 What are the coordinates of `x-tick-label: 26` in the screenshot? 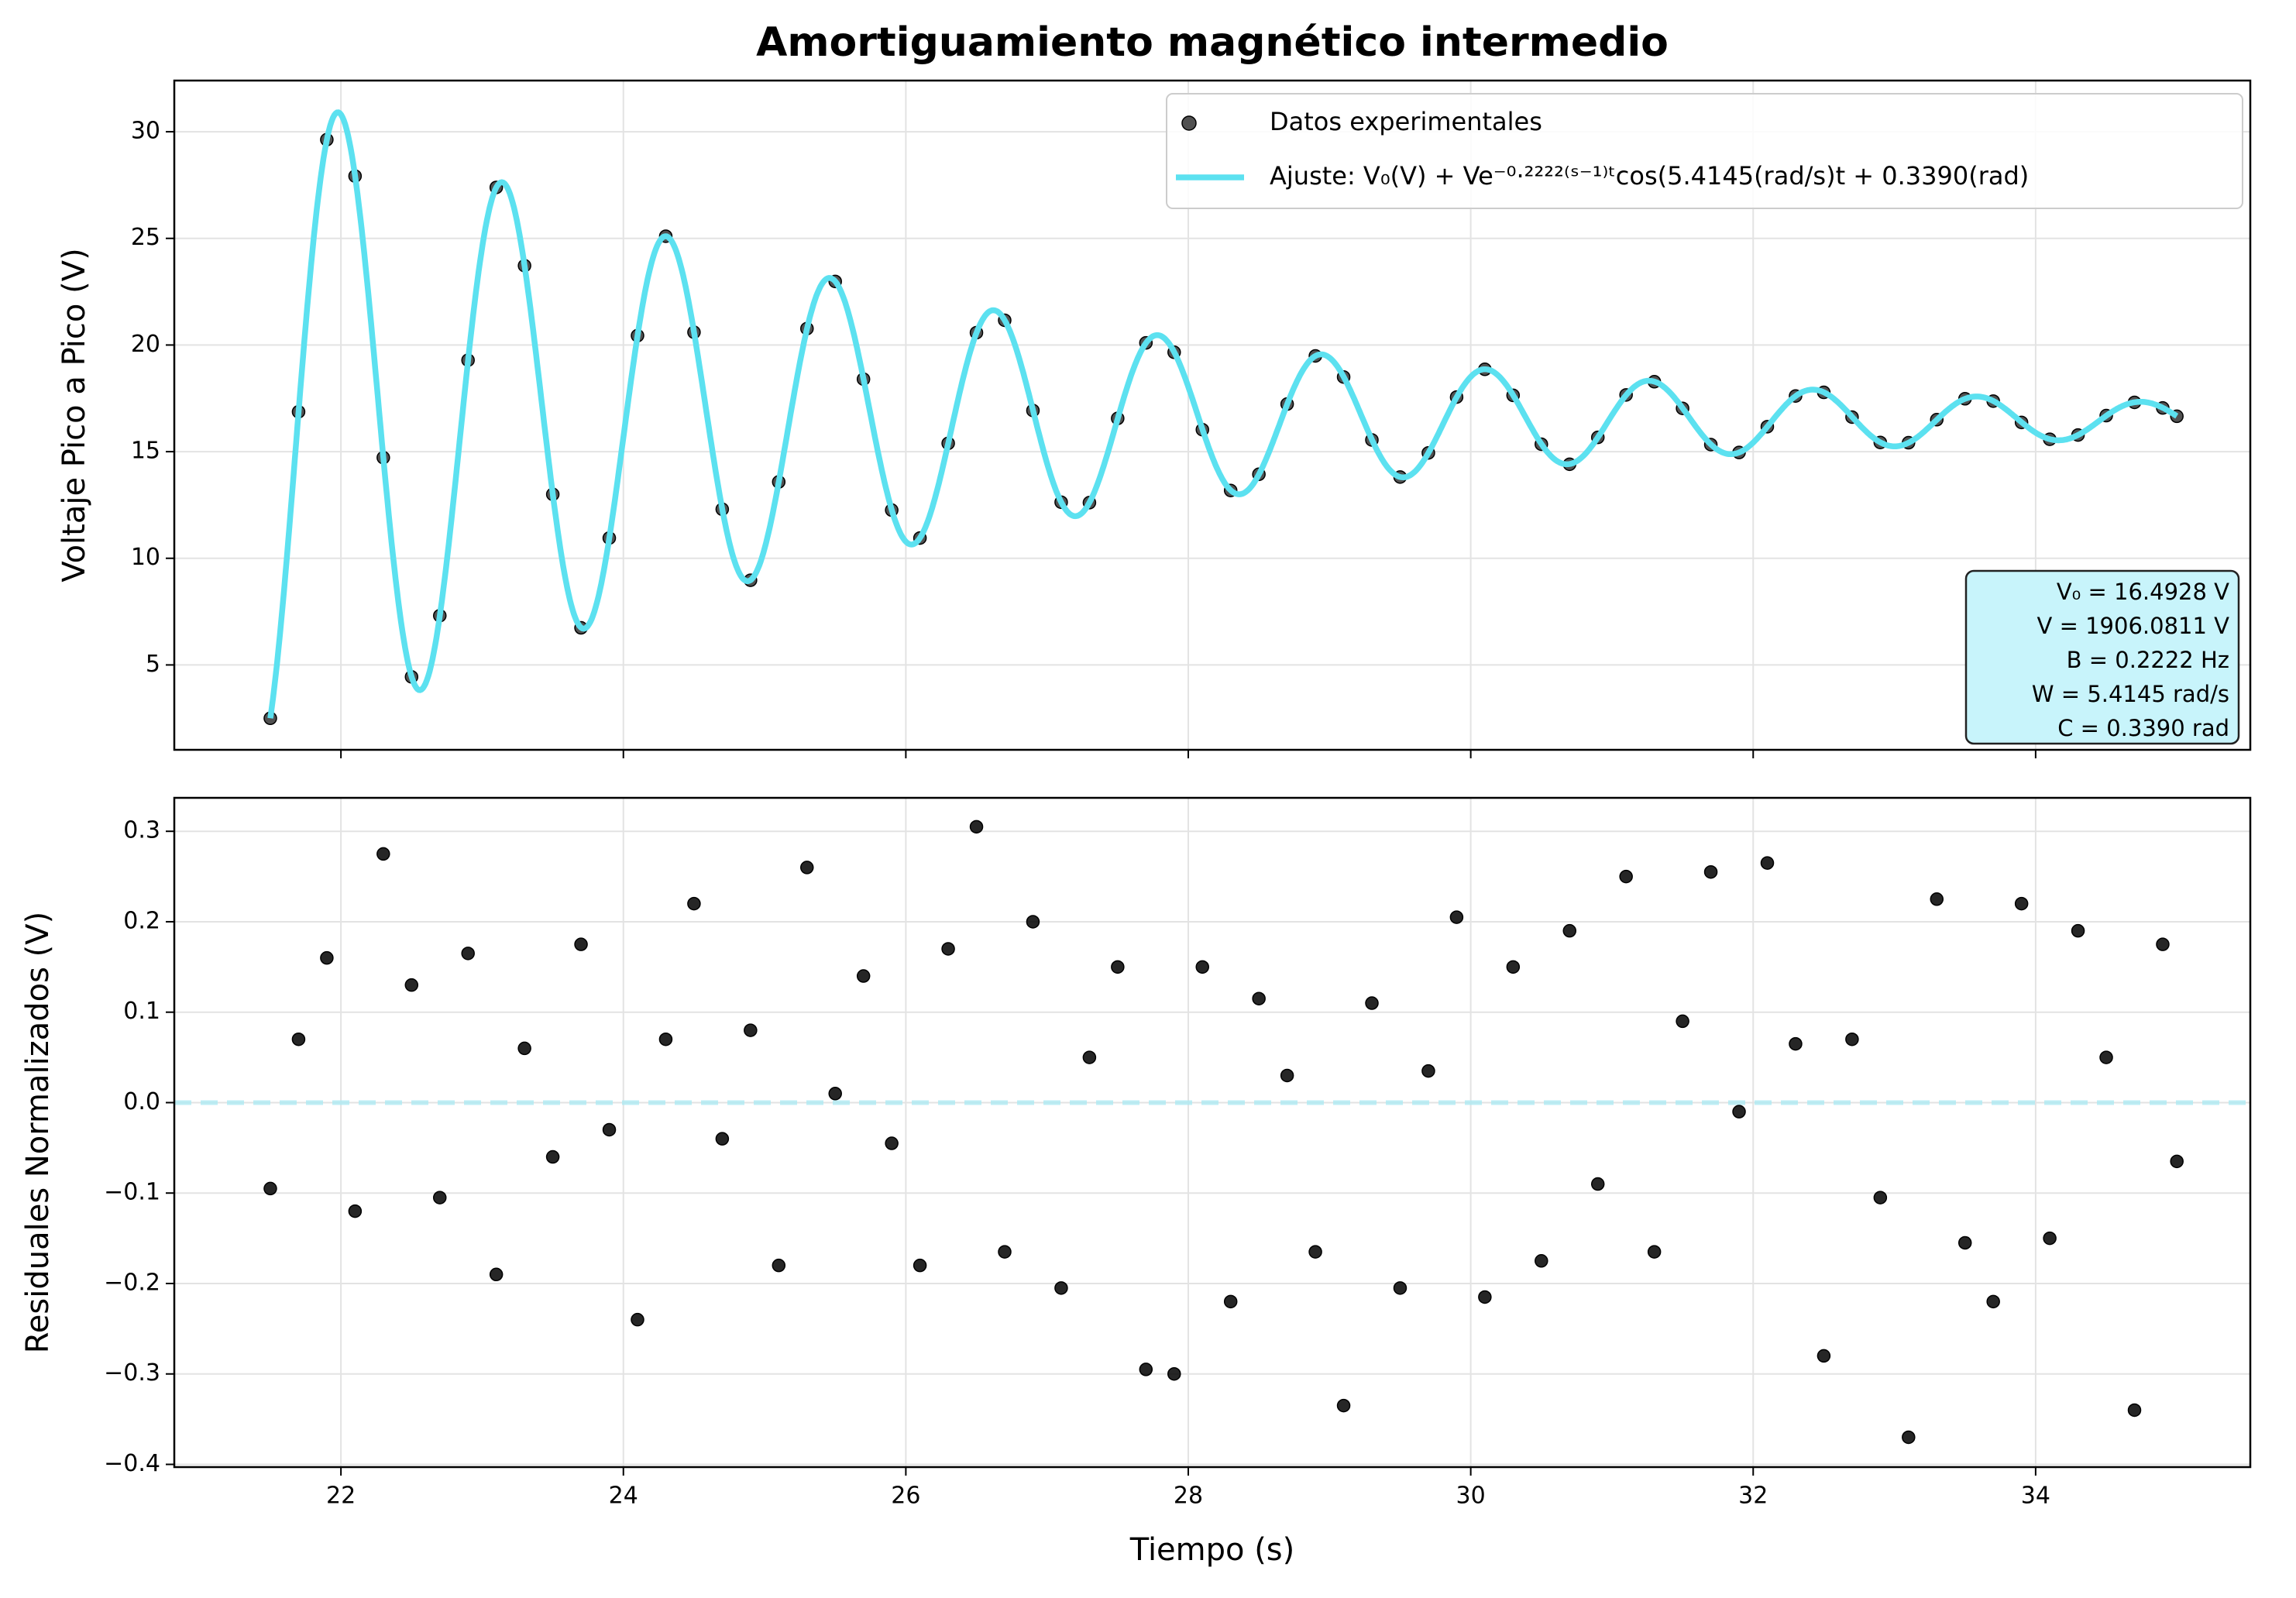 It's located at (905, 1497).